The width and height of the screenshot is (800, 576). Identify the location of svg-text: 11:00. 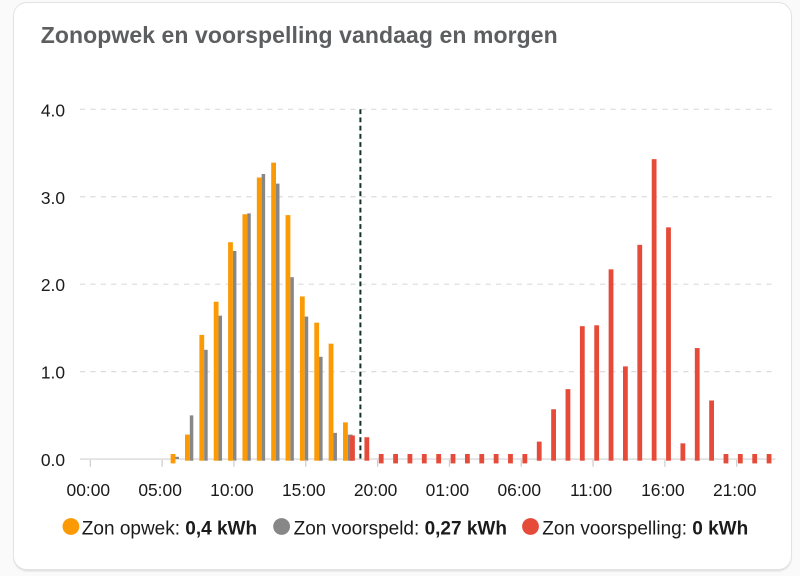
(591, 490).